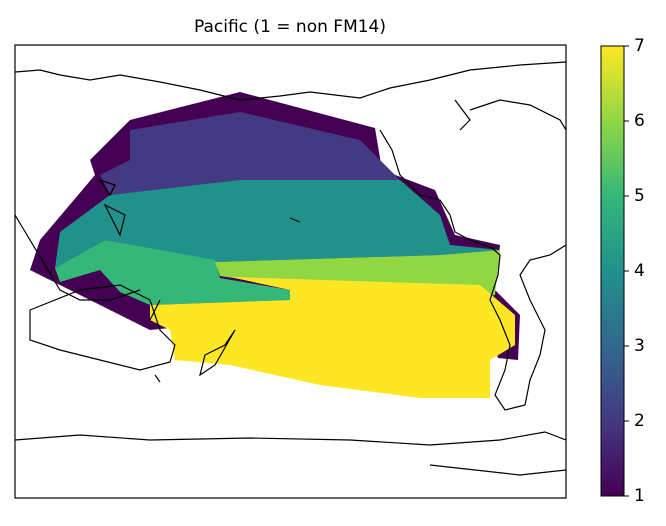 The width and height of the screenshot is (666, 526). I want to click on colorbar-tick-label: 6, so click(639, 121).